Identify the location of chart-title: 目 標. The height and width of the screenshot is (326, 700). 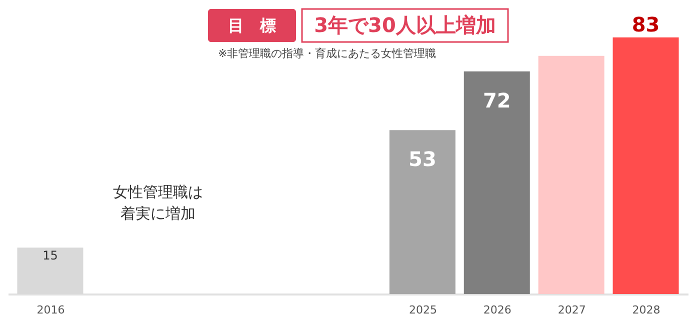
(252, 25).